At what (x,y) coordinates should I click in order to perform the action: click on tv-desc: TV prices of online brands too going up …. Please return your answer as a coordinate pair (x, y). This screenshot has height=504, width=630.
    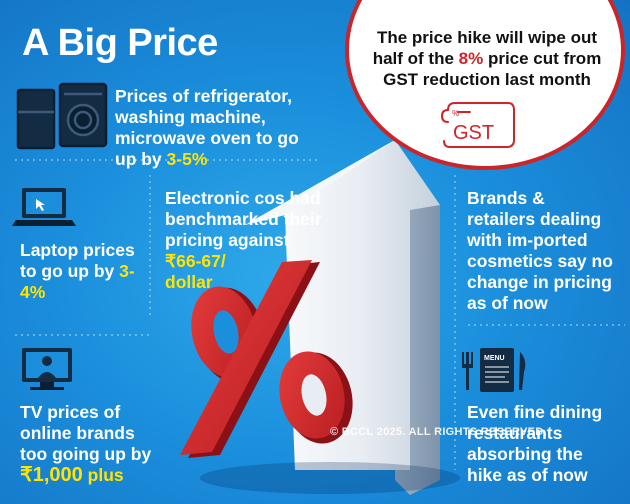
    Looking at the image, I should click on (86, 433).